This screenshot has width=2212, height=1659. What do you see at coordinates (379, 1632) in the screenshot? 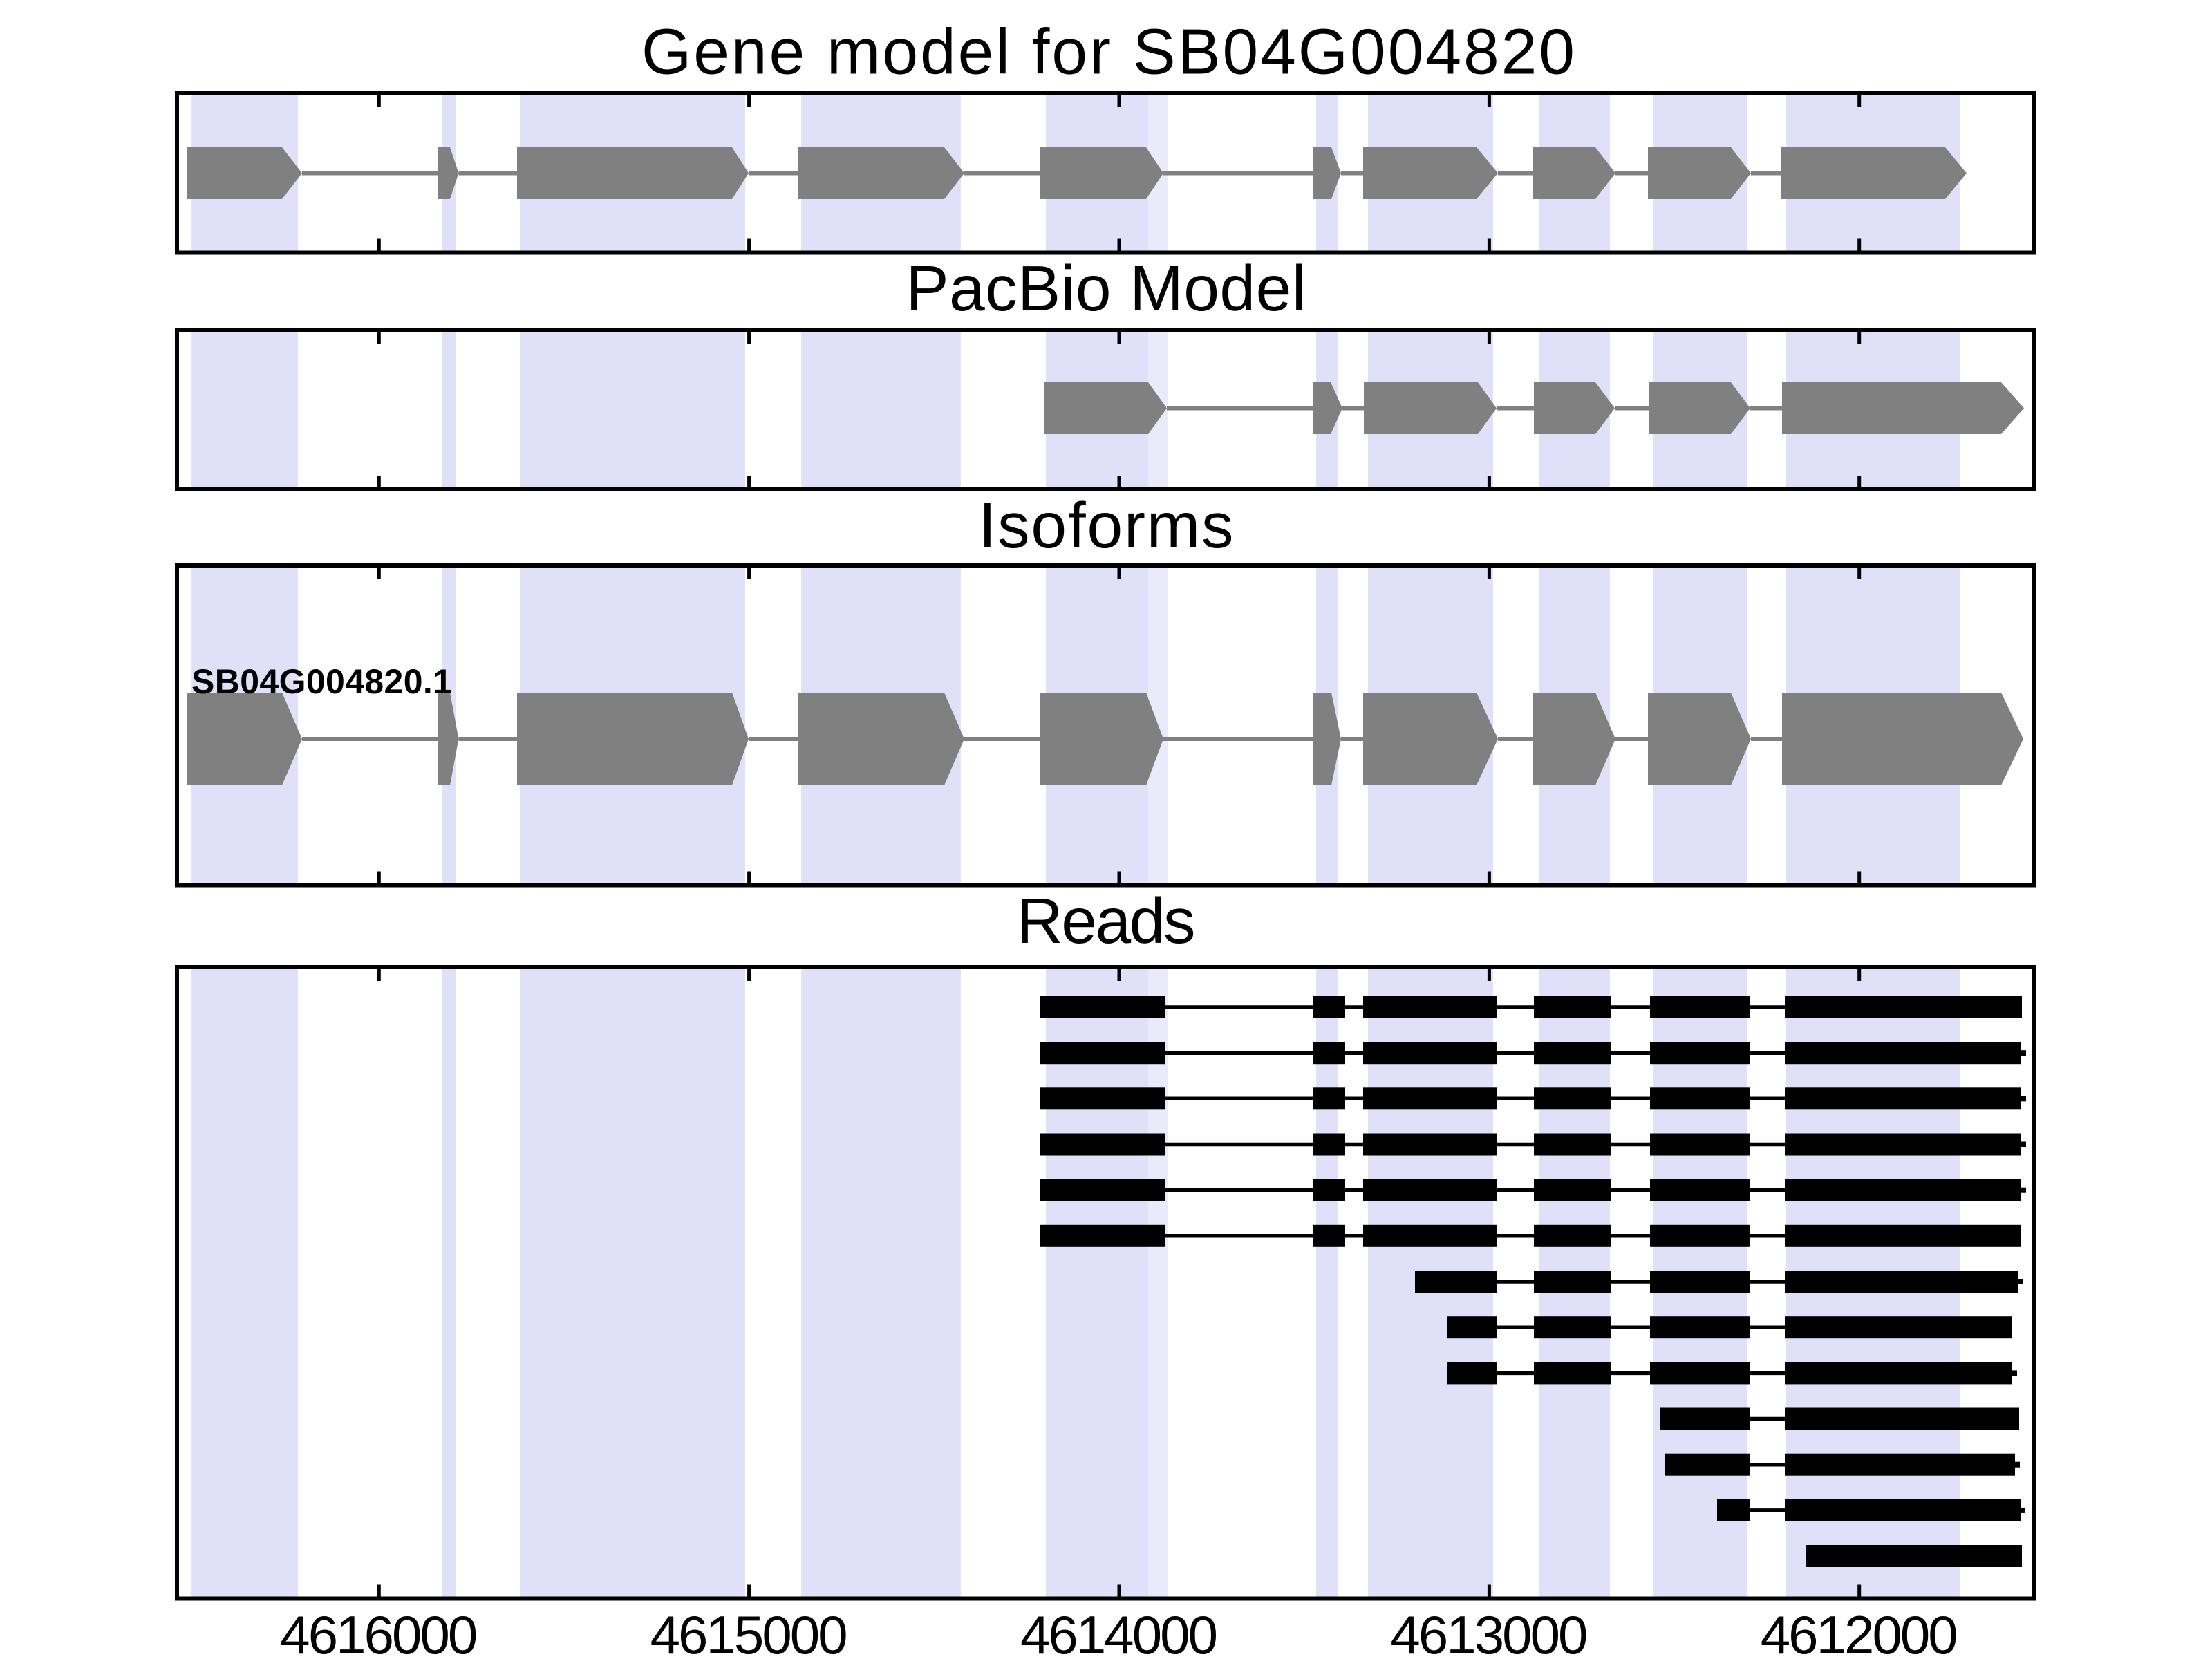
I see `svg-text: 4616000` at bounding box center [379, 1632].